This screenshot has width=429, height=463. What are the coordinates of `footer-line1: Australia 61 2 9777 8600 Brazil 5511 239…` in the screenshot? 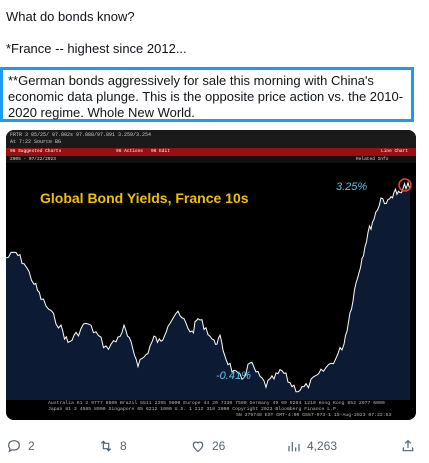 It's located at (216, 403).